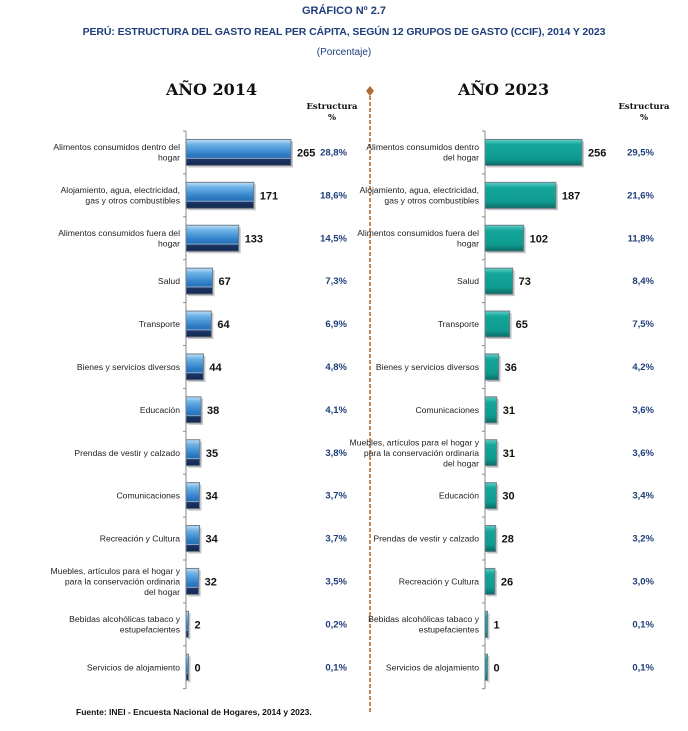  I want to click on value-label: 73, so click(525, 282).